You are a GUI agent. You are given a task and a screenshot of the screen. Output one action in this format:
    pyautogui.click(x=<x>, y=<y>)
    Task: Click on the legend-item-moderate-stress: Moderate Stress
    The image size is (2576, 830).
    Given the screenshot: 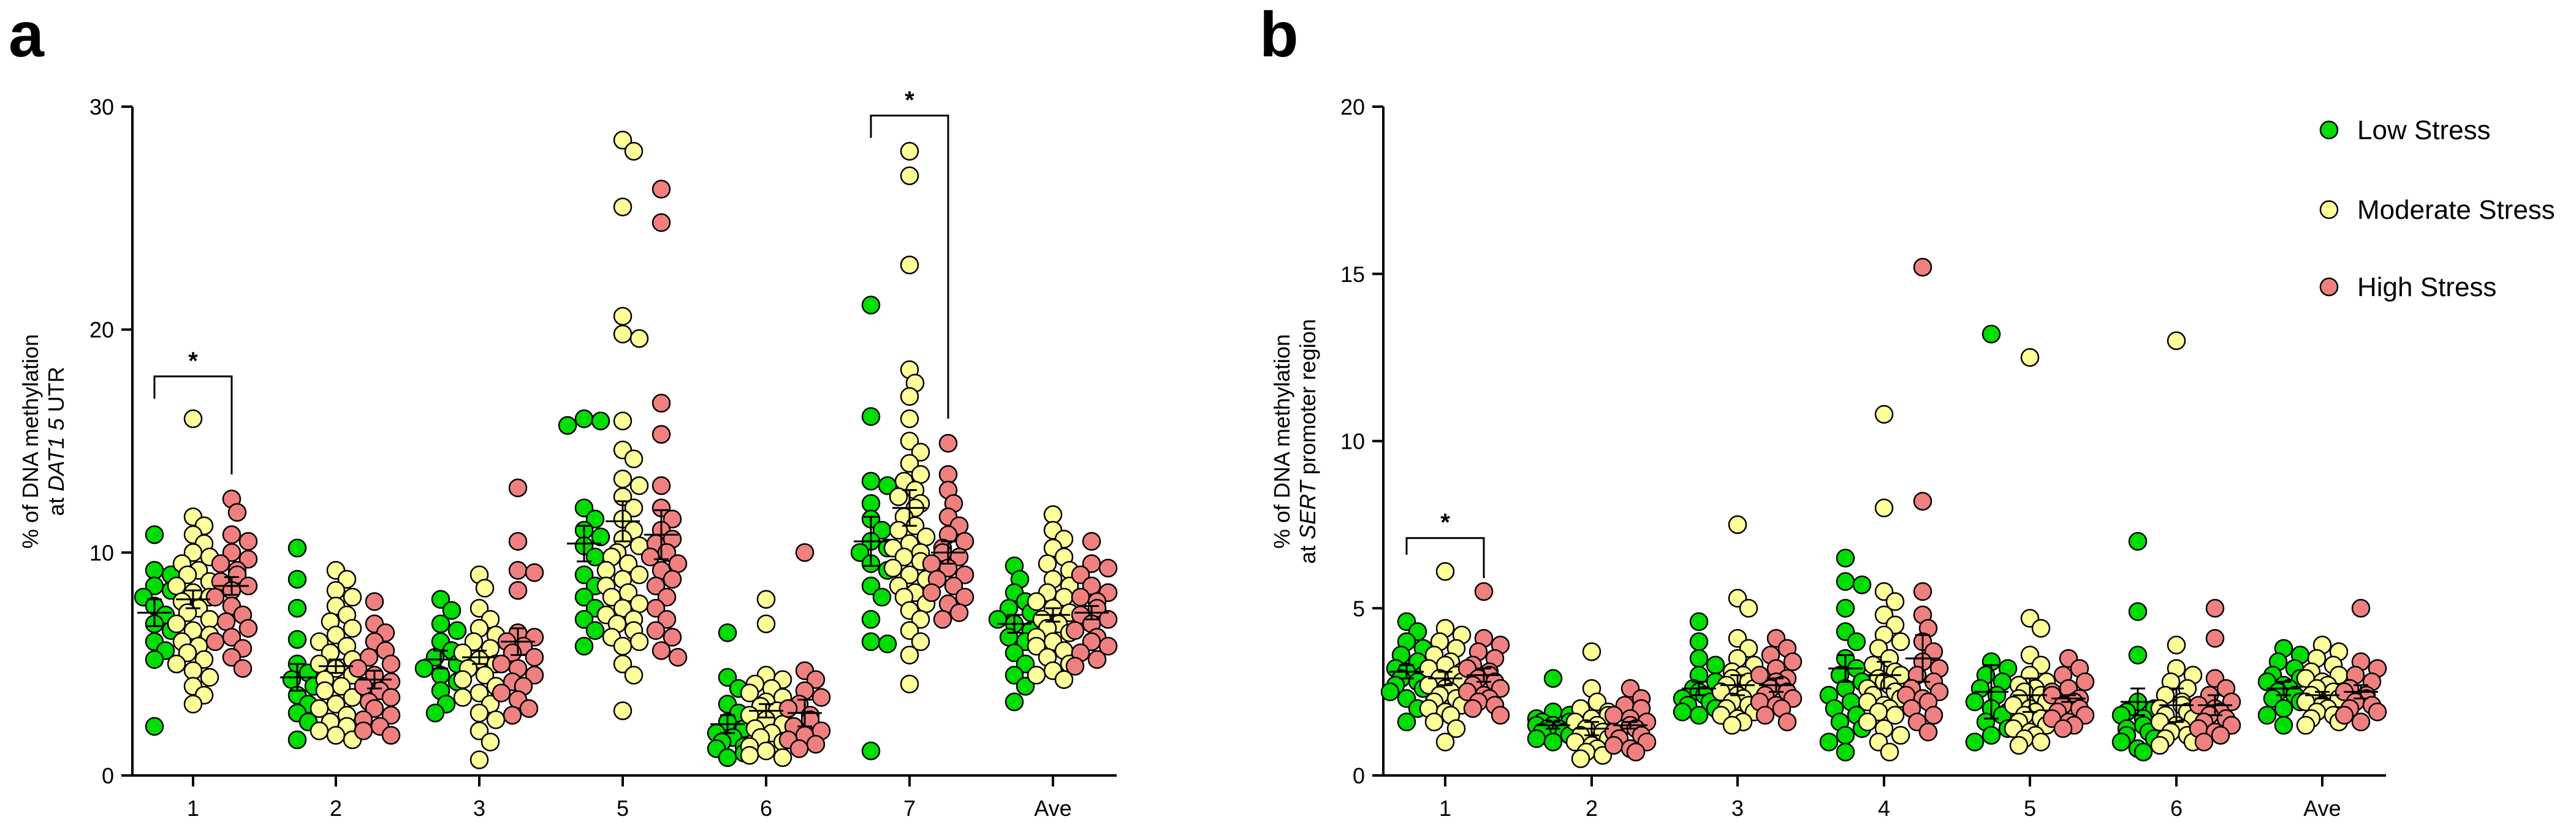 What is the action you would take?
    pyautogui.click(x=2437, y=210)
    